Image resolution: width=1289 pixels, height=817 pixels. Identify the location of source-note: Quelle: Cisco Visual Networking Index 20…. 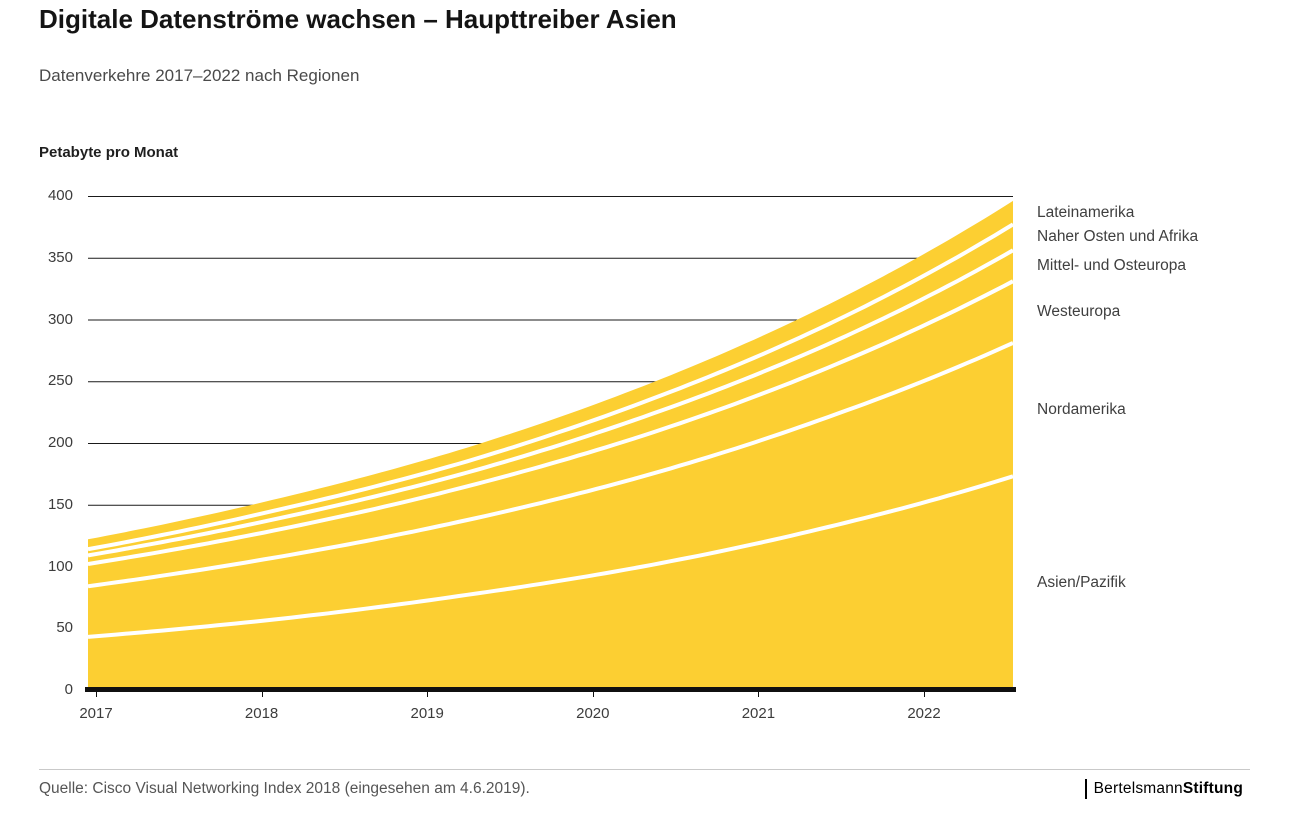
(284, 788).